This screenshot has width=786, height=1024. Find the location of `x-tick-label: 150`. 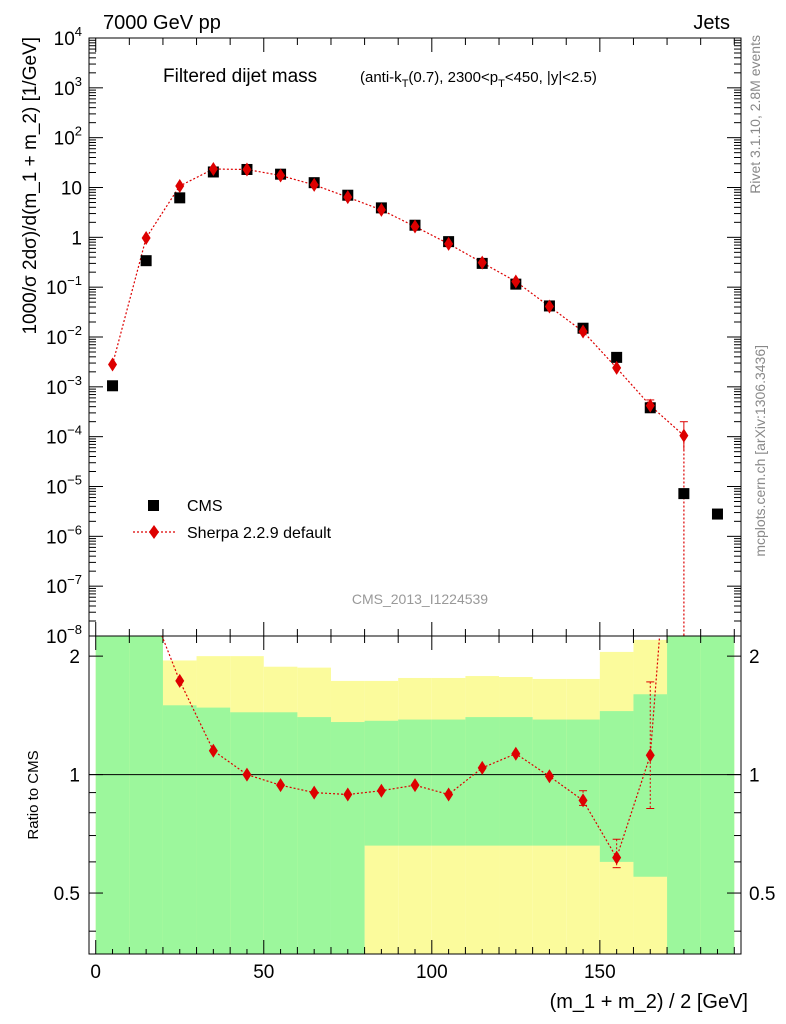

x-tick-label: 150 is located at coordinates (600, 972).